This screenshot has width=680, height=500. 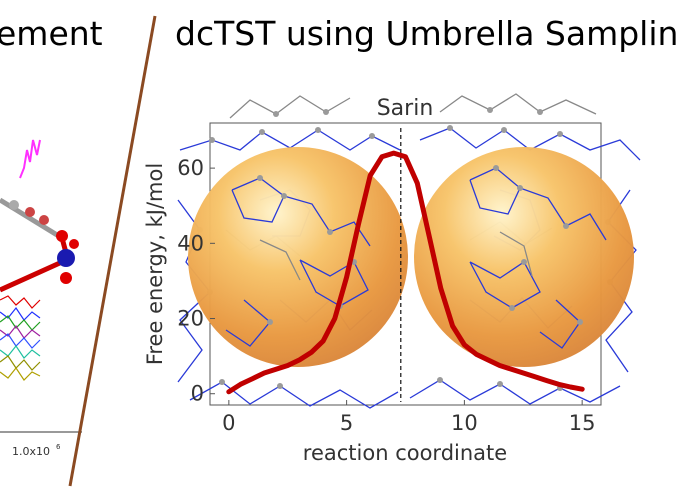 I want to click on panel-divider, so click(x=112, y=251).